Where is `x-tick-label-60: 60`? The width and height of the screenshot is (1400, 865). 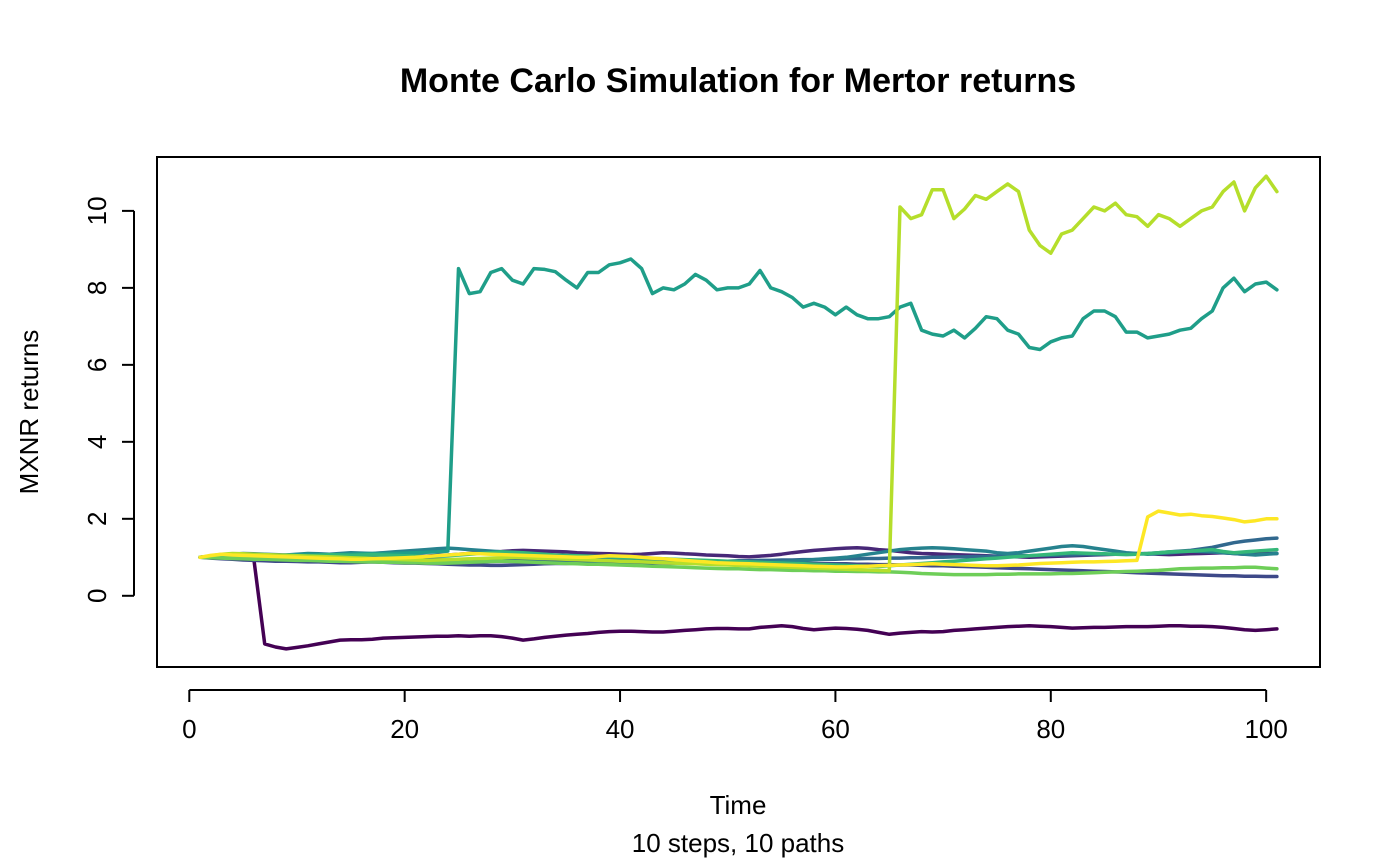 x-tick-label-60: 60 is located at coordinates (835, 729).